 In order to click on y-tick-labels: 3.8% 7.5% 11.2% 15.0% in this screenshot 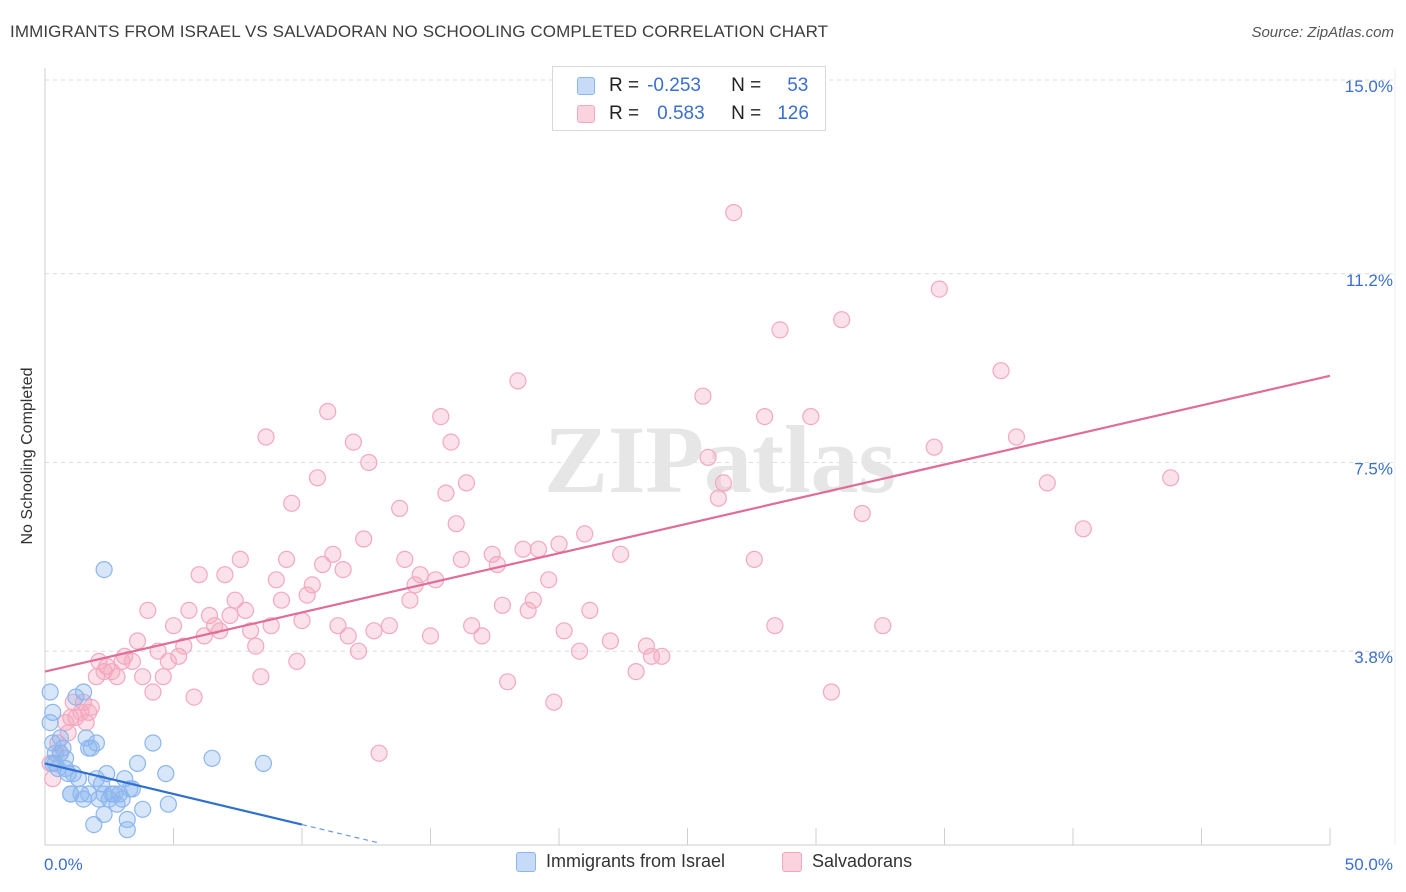, I will do `click(1369, 372)`.